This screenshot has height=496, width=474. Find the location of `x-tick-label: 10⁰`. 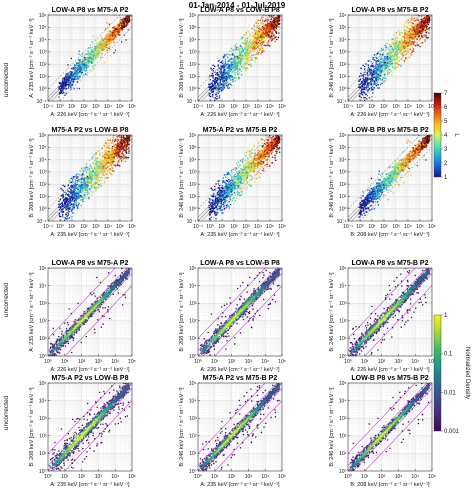

x-tick-label: 10⁰ is located at coordinates (60, 107).